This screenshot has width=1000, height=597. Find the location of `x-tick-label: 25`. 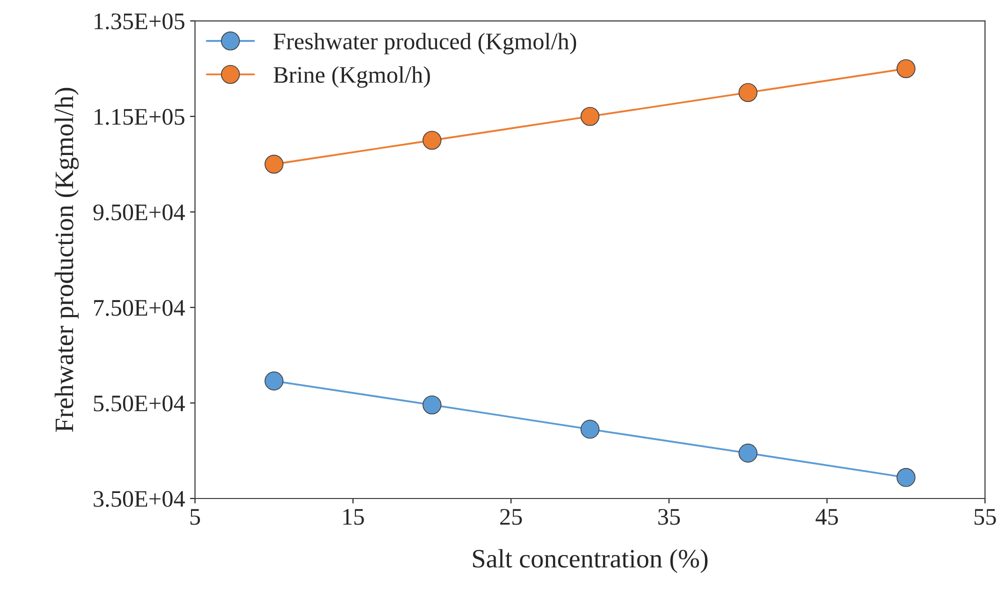

x-tick-label: 25 is located at coordinates (511, 516).